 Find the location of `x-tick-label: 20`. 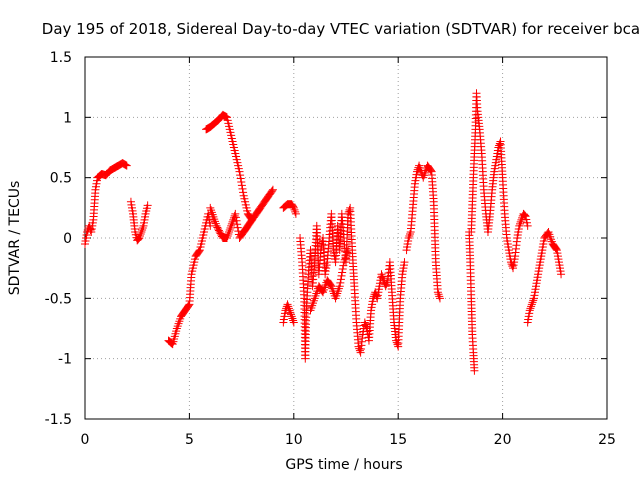

x-tick-label: 20 is located at coordinates (503, 440).